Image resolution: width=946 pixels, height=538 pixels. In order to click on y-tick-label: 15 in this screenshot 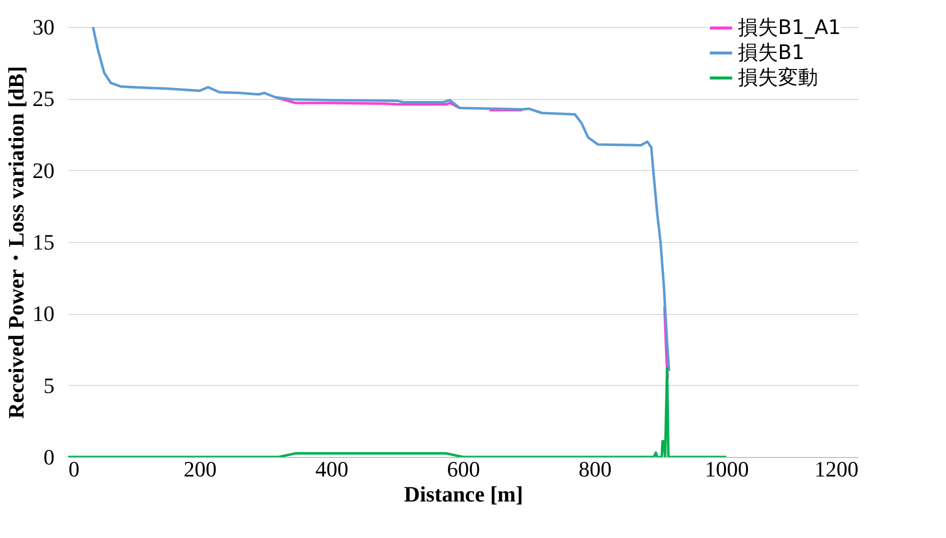, I will do `click(43, 242)`.